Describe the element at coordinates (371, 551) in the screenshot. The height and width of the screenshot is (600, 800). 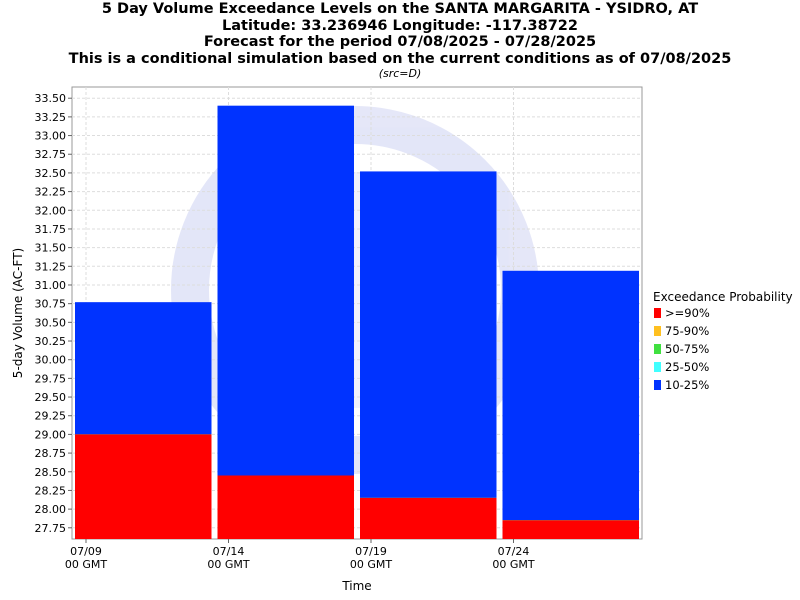
I see `x-tick-date: 07/19` at that location.